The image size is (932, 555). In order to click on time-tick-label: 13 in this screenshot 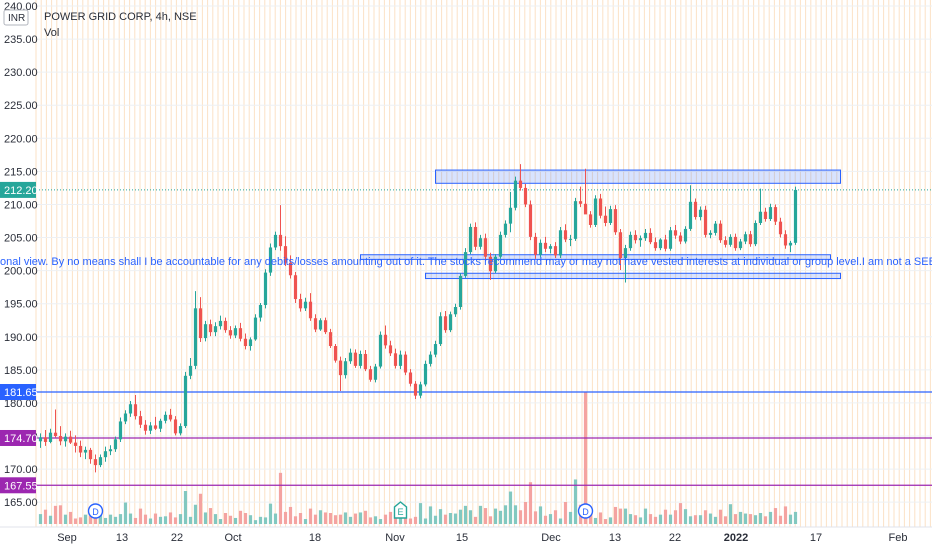, I will do `click(615, 538)`.